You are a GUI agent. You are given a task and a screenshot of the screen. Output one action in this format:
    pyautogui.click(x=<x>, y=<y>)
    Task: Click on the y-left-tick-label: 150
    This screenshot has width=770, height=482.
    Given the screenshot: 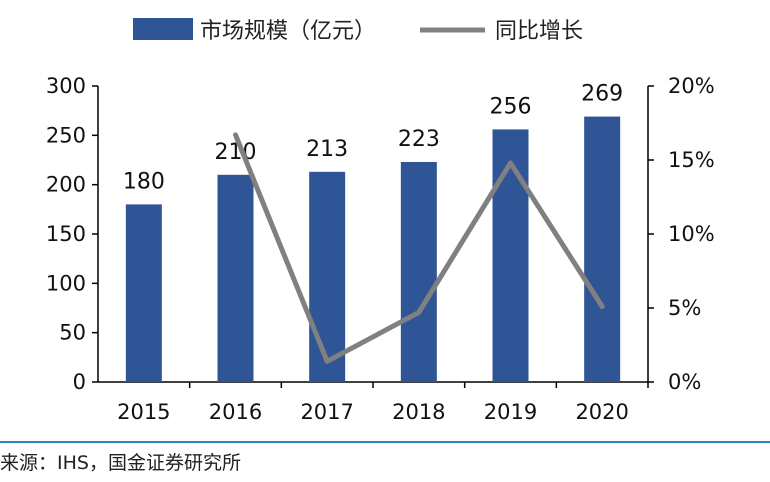 What is the action you would take?
    pyautogui.click(x=66, y=234)
    